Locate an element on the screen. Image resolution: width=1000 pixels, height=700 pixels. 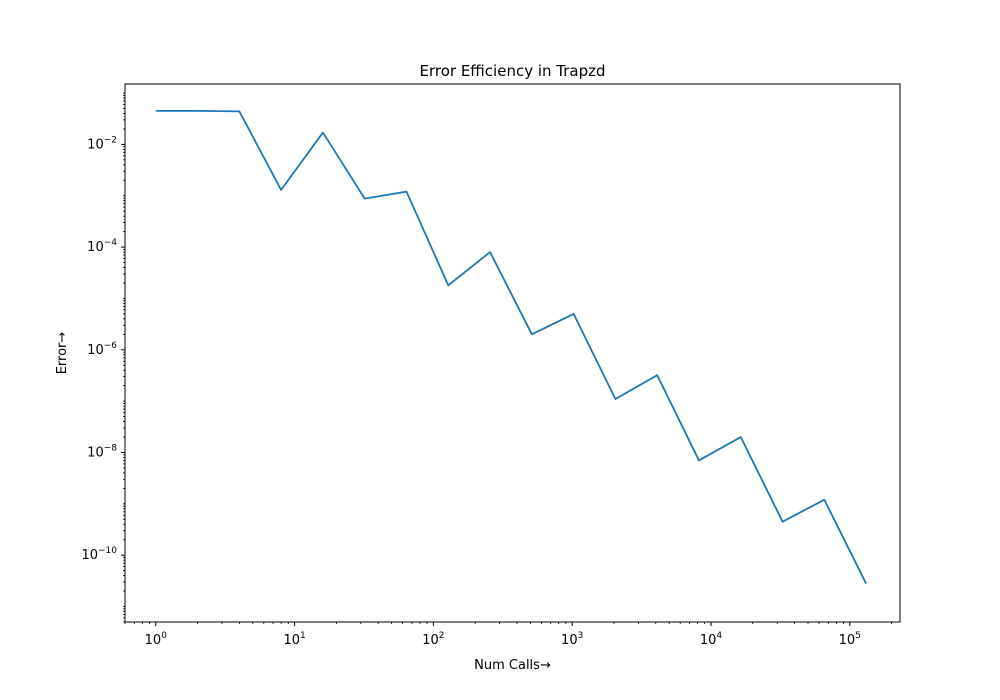
y-axis-label: Error→ is located at coordinates (62, 353).